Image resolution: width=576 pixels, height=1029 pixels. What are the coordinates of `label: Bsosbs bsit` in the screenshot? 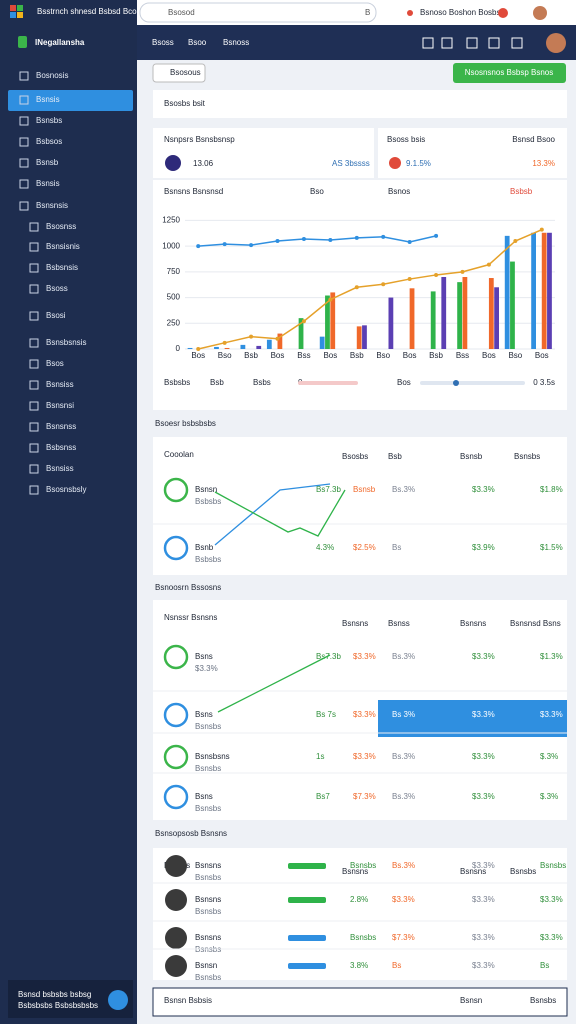 It's located at (185, 103).